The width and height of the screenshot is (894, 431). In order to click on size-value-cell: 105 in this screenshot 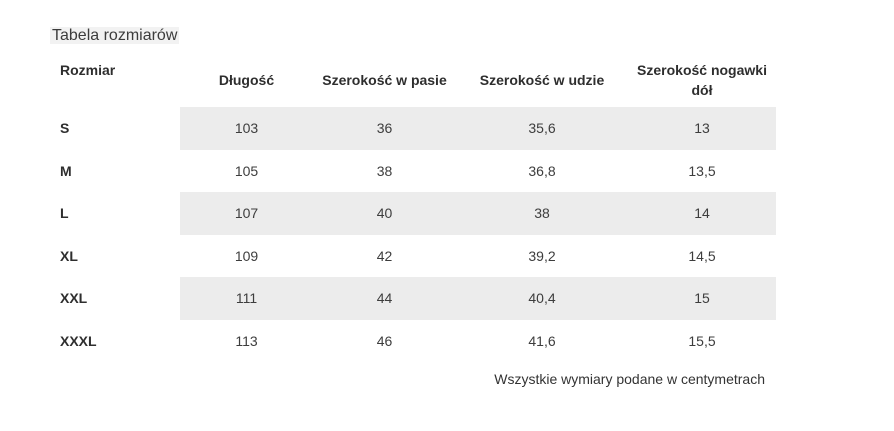, I will do `click(246, 170)`.